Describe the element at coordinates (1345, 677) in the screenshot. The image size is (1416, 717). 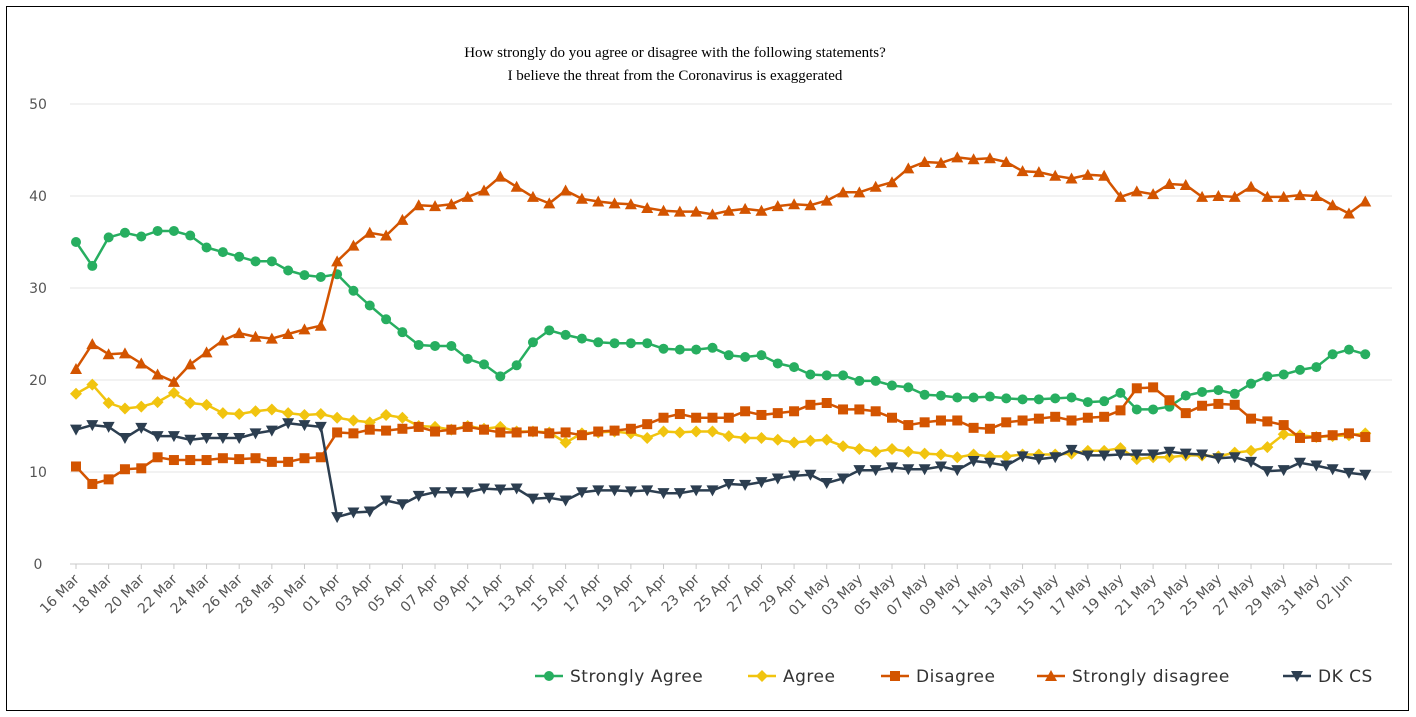
I see `legend-label: DK CS` at that location.